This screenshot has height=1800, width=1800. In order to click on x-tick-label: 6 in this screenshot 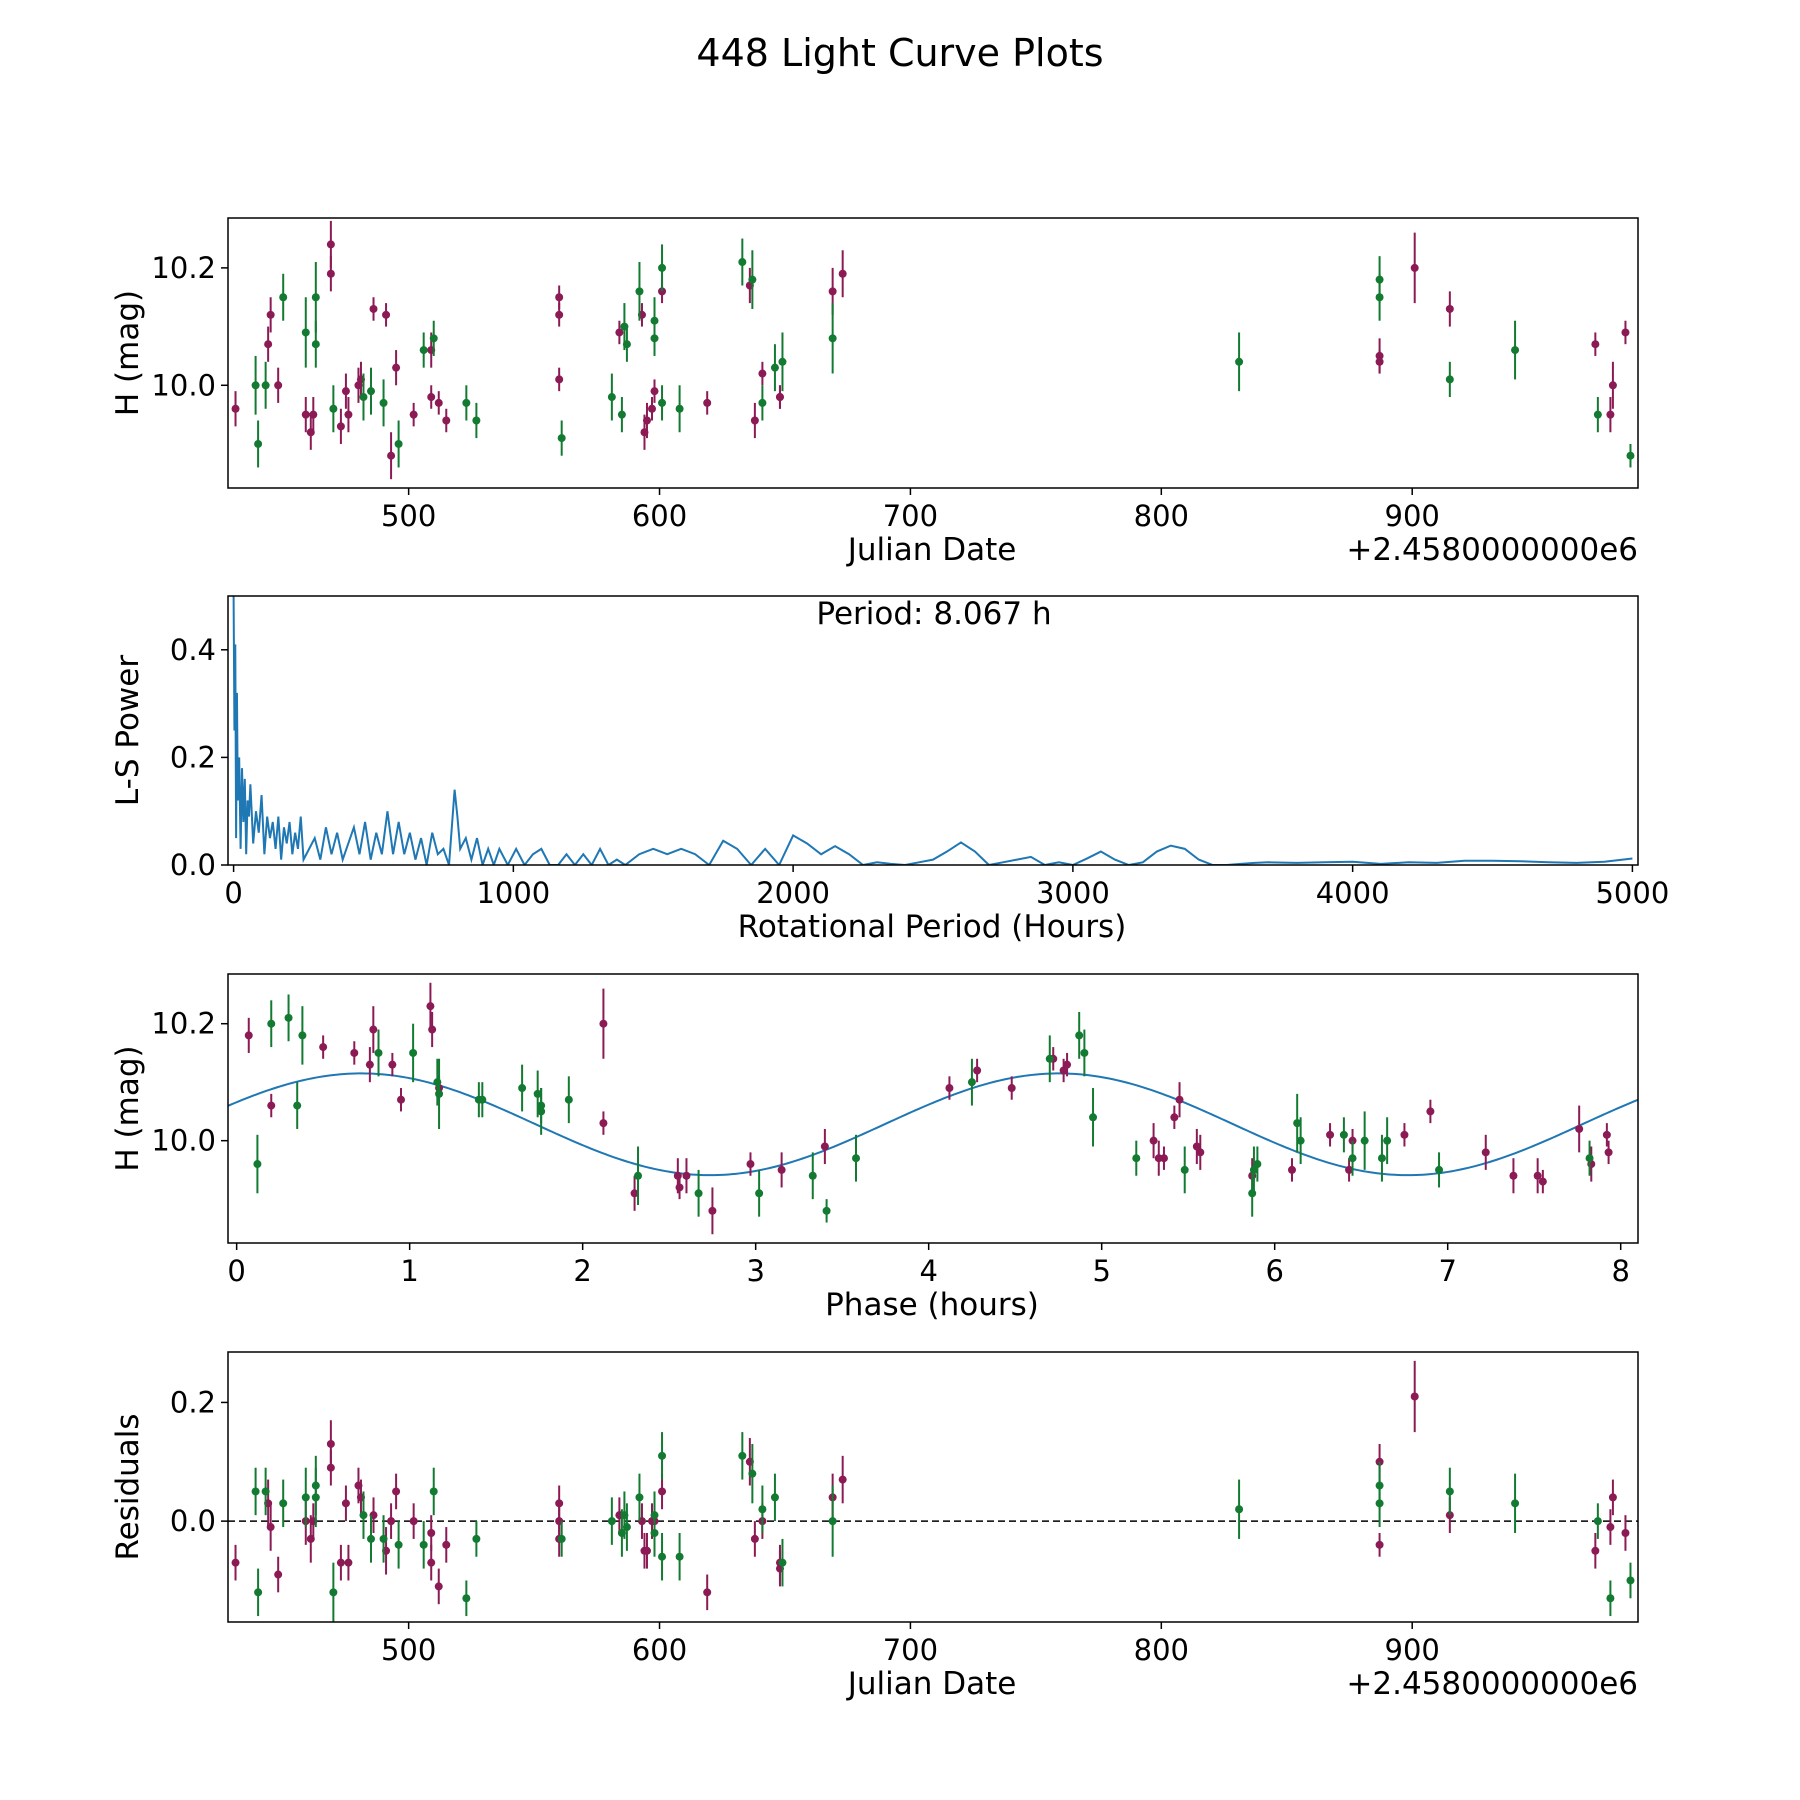, I will do `click(1274, 1271)`.